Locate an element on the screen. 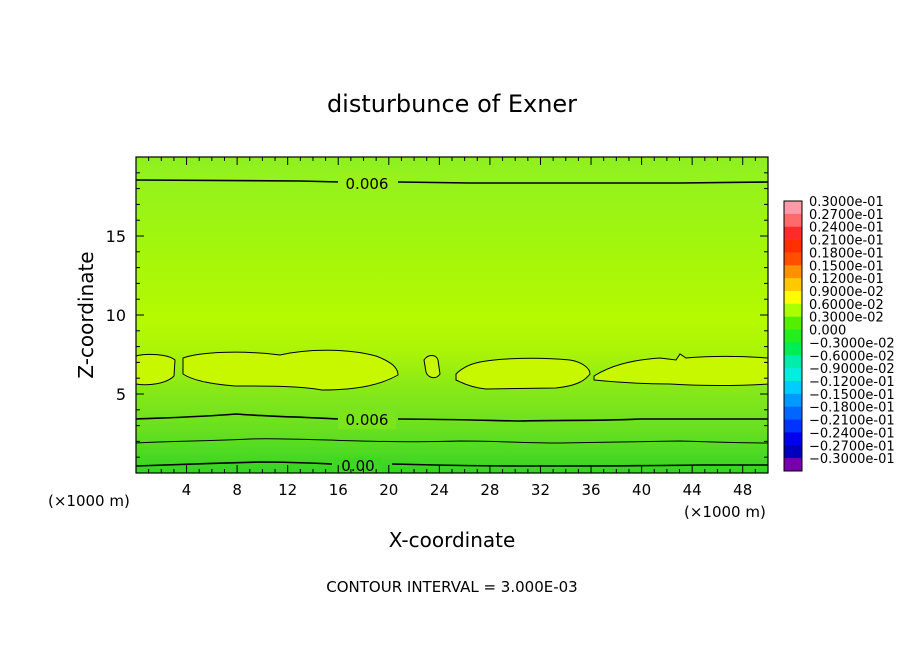  colorbar-label: 0.9000e-02 is located at coordinates (846, 292).